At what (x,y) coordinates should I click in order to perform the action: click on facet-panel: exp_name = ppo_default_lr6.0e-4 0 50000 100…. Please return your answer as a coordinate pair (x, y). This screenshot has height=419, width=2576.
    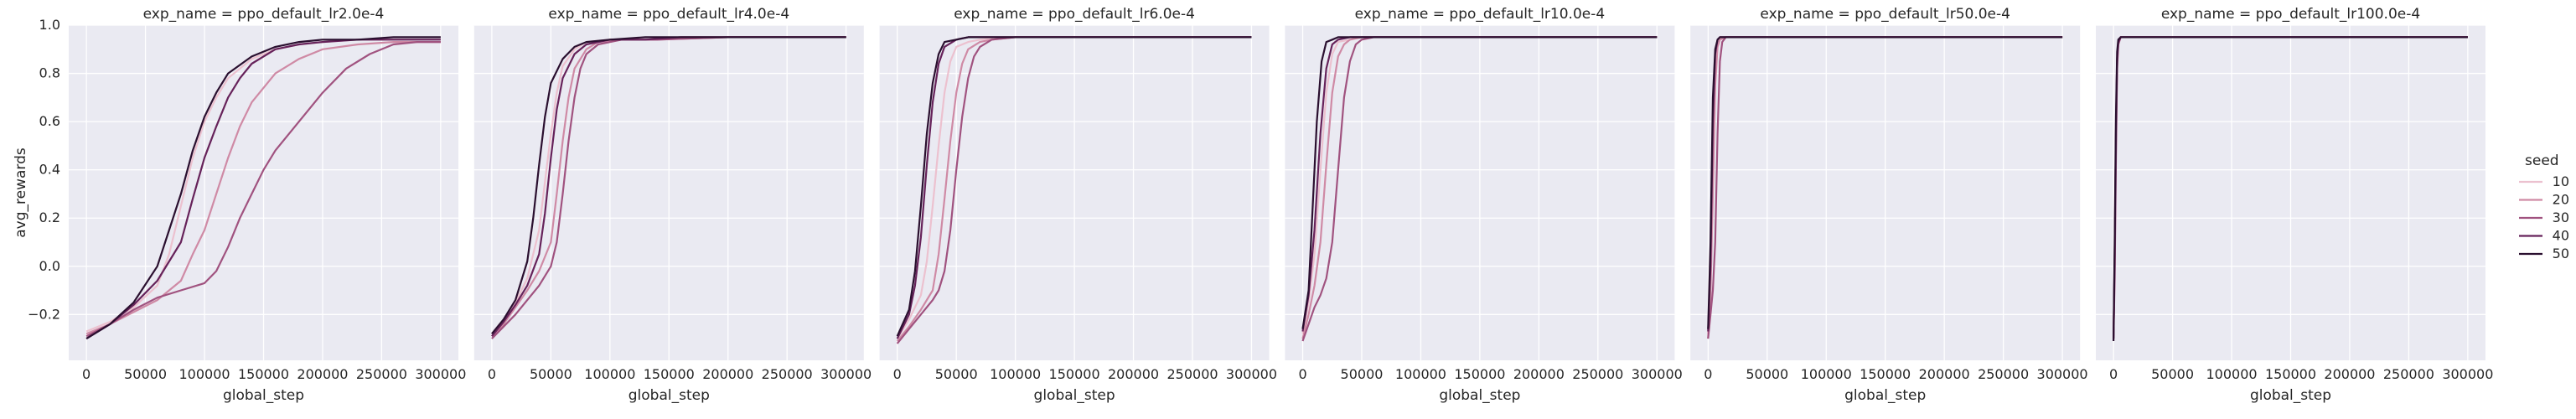
    Looking at the image, I should click on (1078, 205).